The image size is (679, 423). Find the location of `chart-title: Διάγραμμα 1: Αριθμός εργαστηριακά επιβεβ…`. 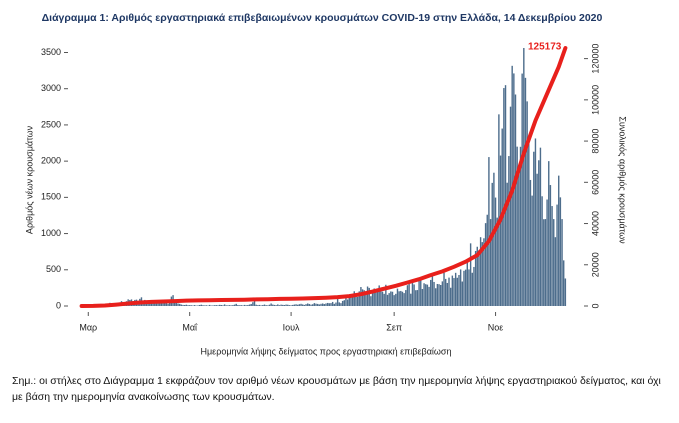

chart-title: Διάγραμμα 1: Αριθμός εργαστηριακά επιβεβ… is located at coordinates (322, 18).